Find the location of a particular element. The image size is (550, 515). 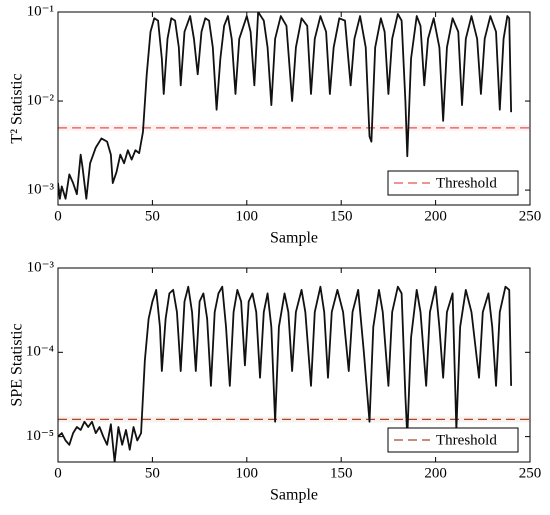

y-axis-label: SPE Statistic is located at coordinates (17, 364).